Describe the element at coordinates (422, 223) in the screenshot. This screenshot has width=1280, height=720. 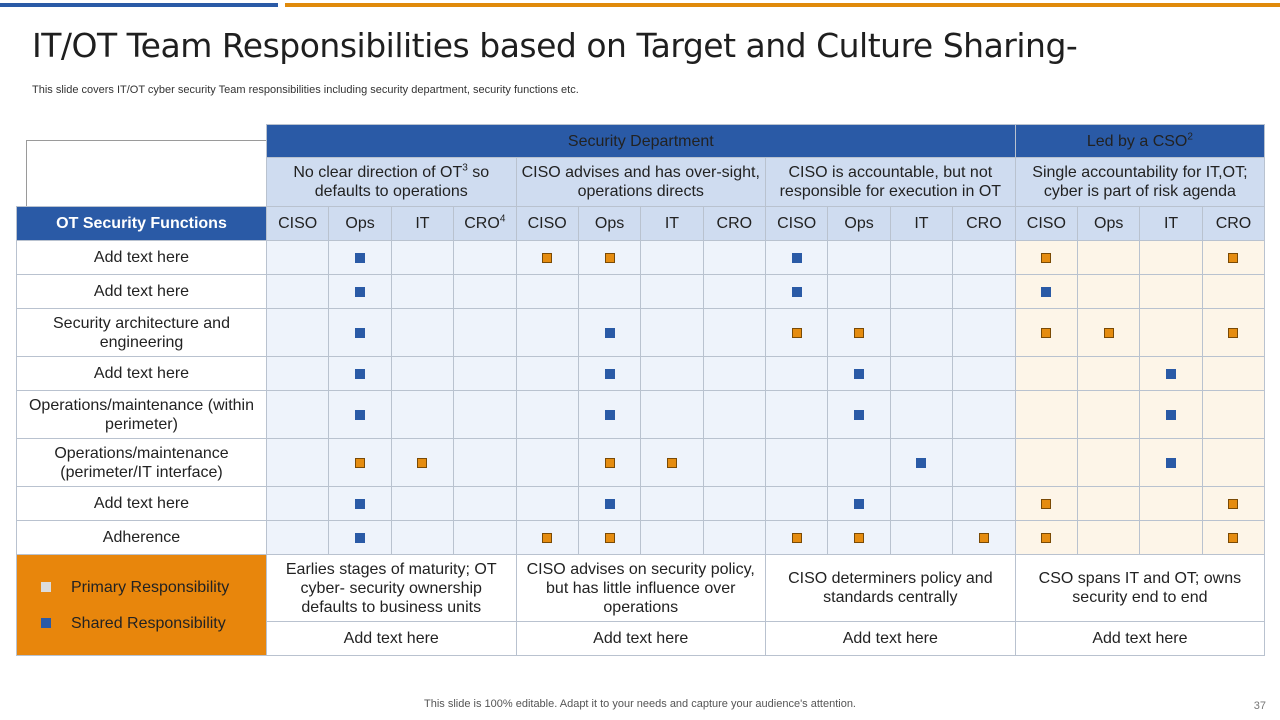
I see `column-label-it: IT` at that location.